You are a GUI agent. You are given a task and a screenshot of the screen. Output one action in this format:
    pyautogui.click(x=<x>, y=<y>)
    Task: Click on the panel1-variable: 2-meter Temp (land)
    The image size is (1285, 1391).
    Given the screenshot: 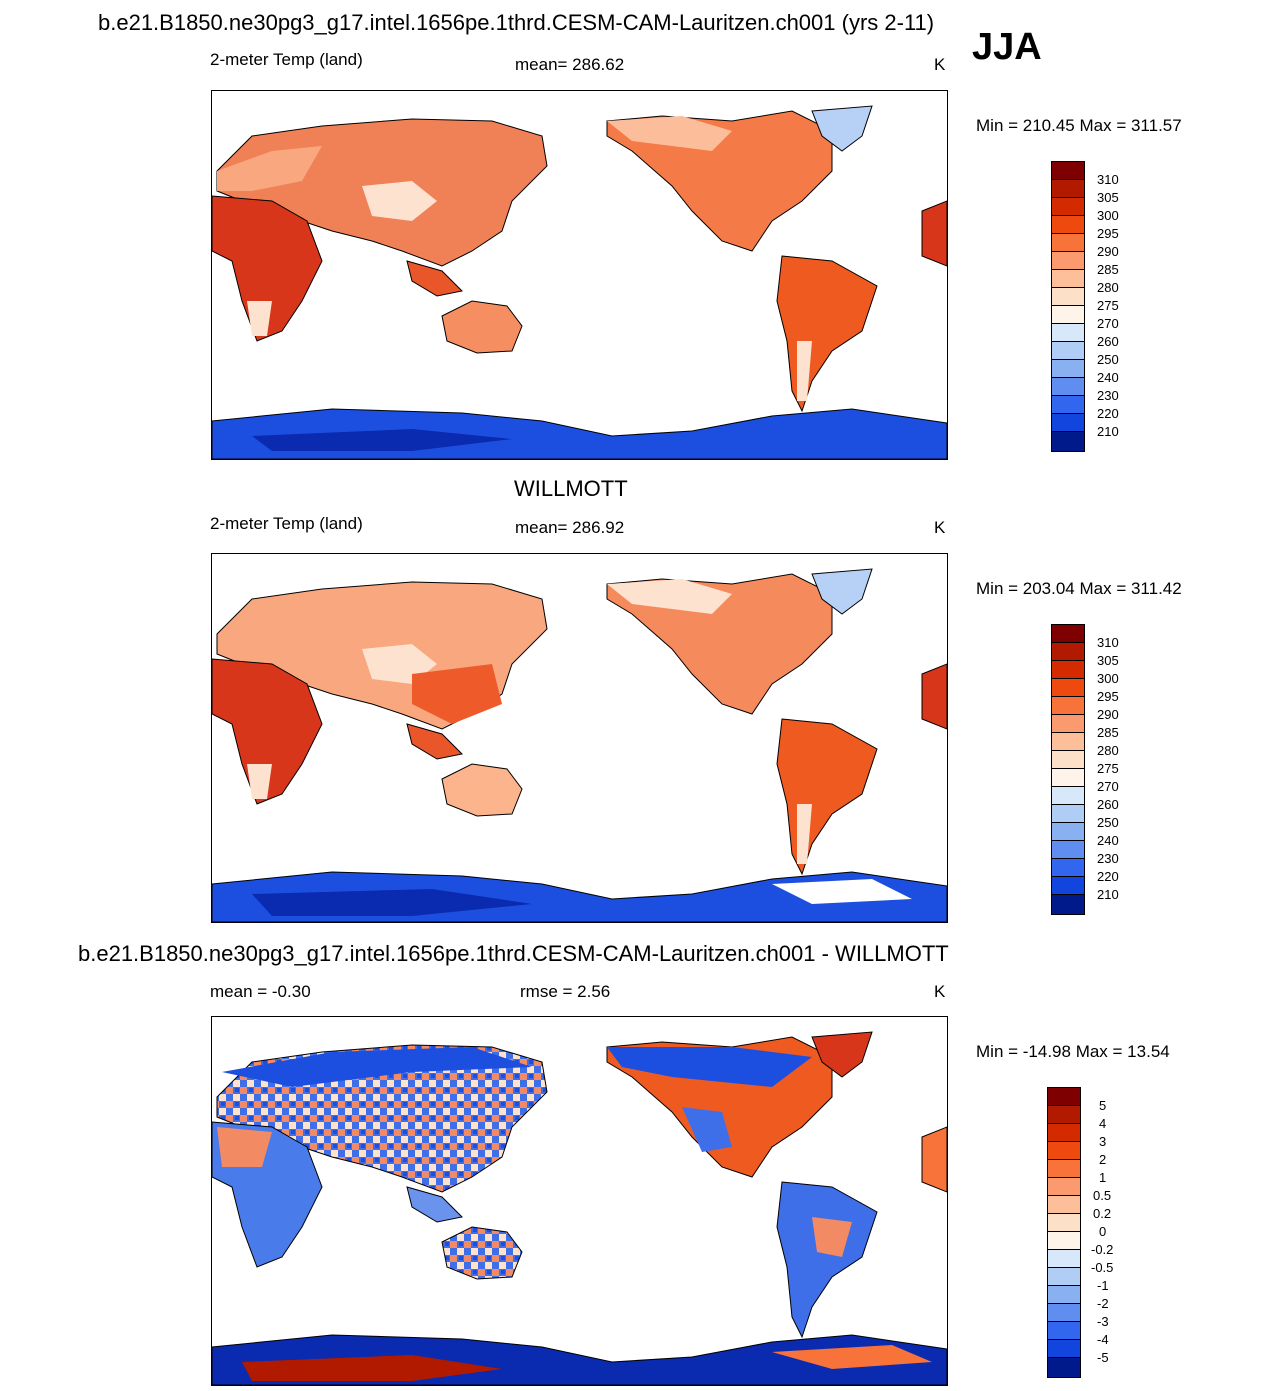 What is the action you would take?
    pyautogui.click(x=286, y=59)
    